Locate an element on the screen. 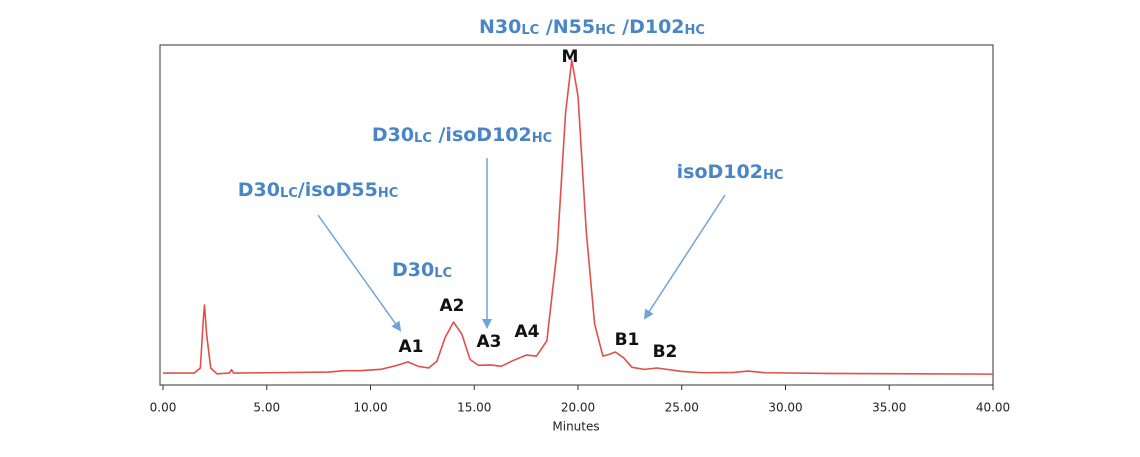 This screenshot has height=457, width=1140. annotation: isoD102HC is located at coordinates (730, 172).